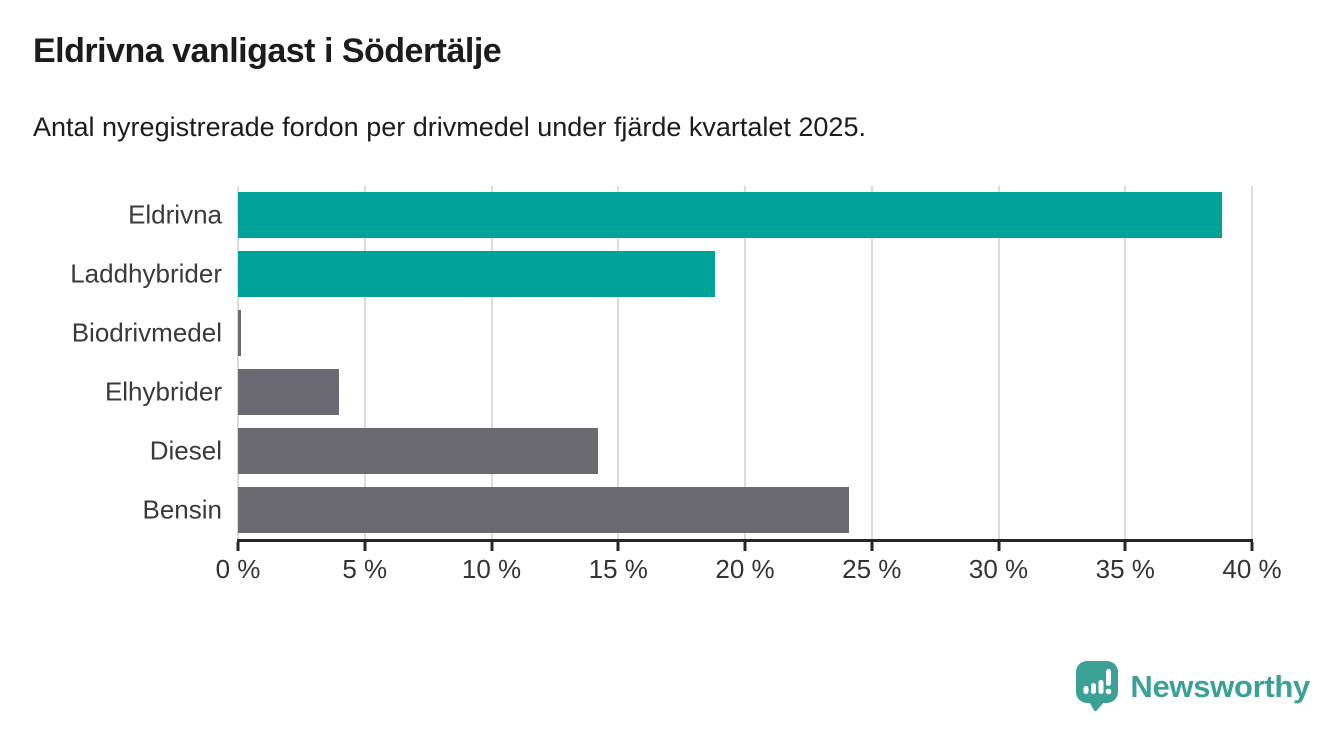  I want to click on bar-biodrivmedel, so click(239, 333).